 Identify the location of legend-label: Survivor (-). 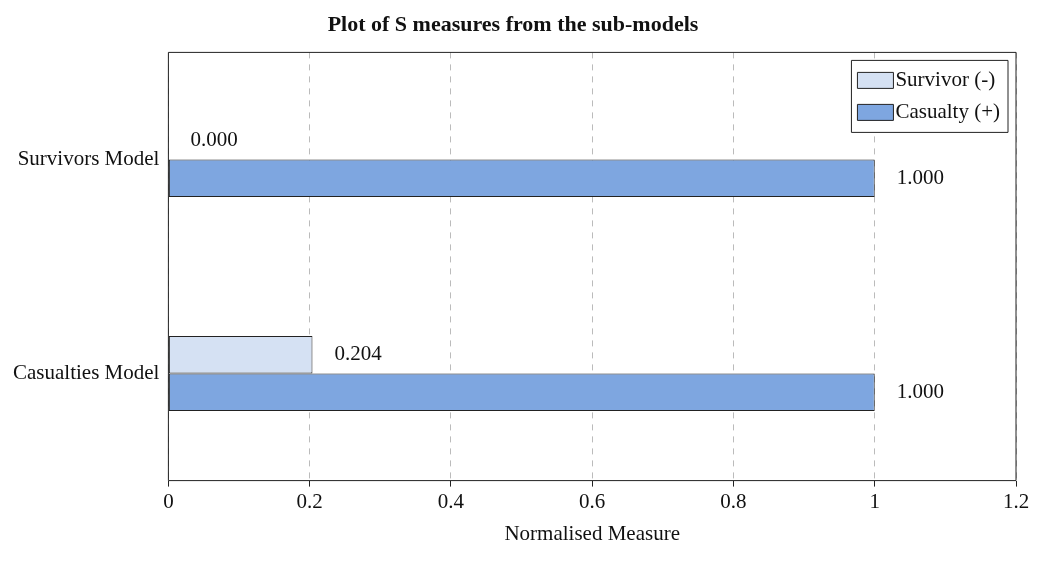
(945, 78).